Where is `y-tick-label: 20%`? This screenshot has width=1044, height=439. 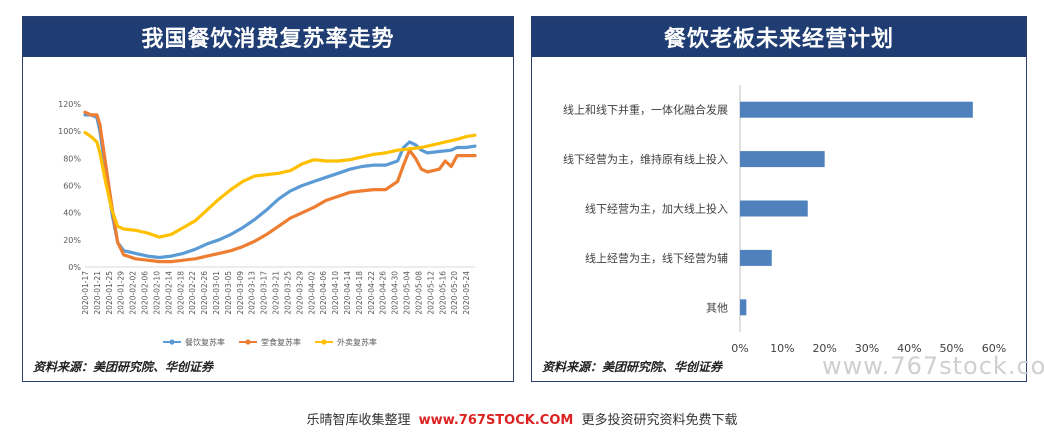 y-tick-label: 20% is located at coordinates (72, 240).